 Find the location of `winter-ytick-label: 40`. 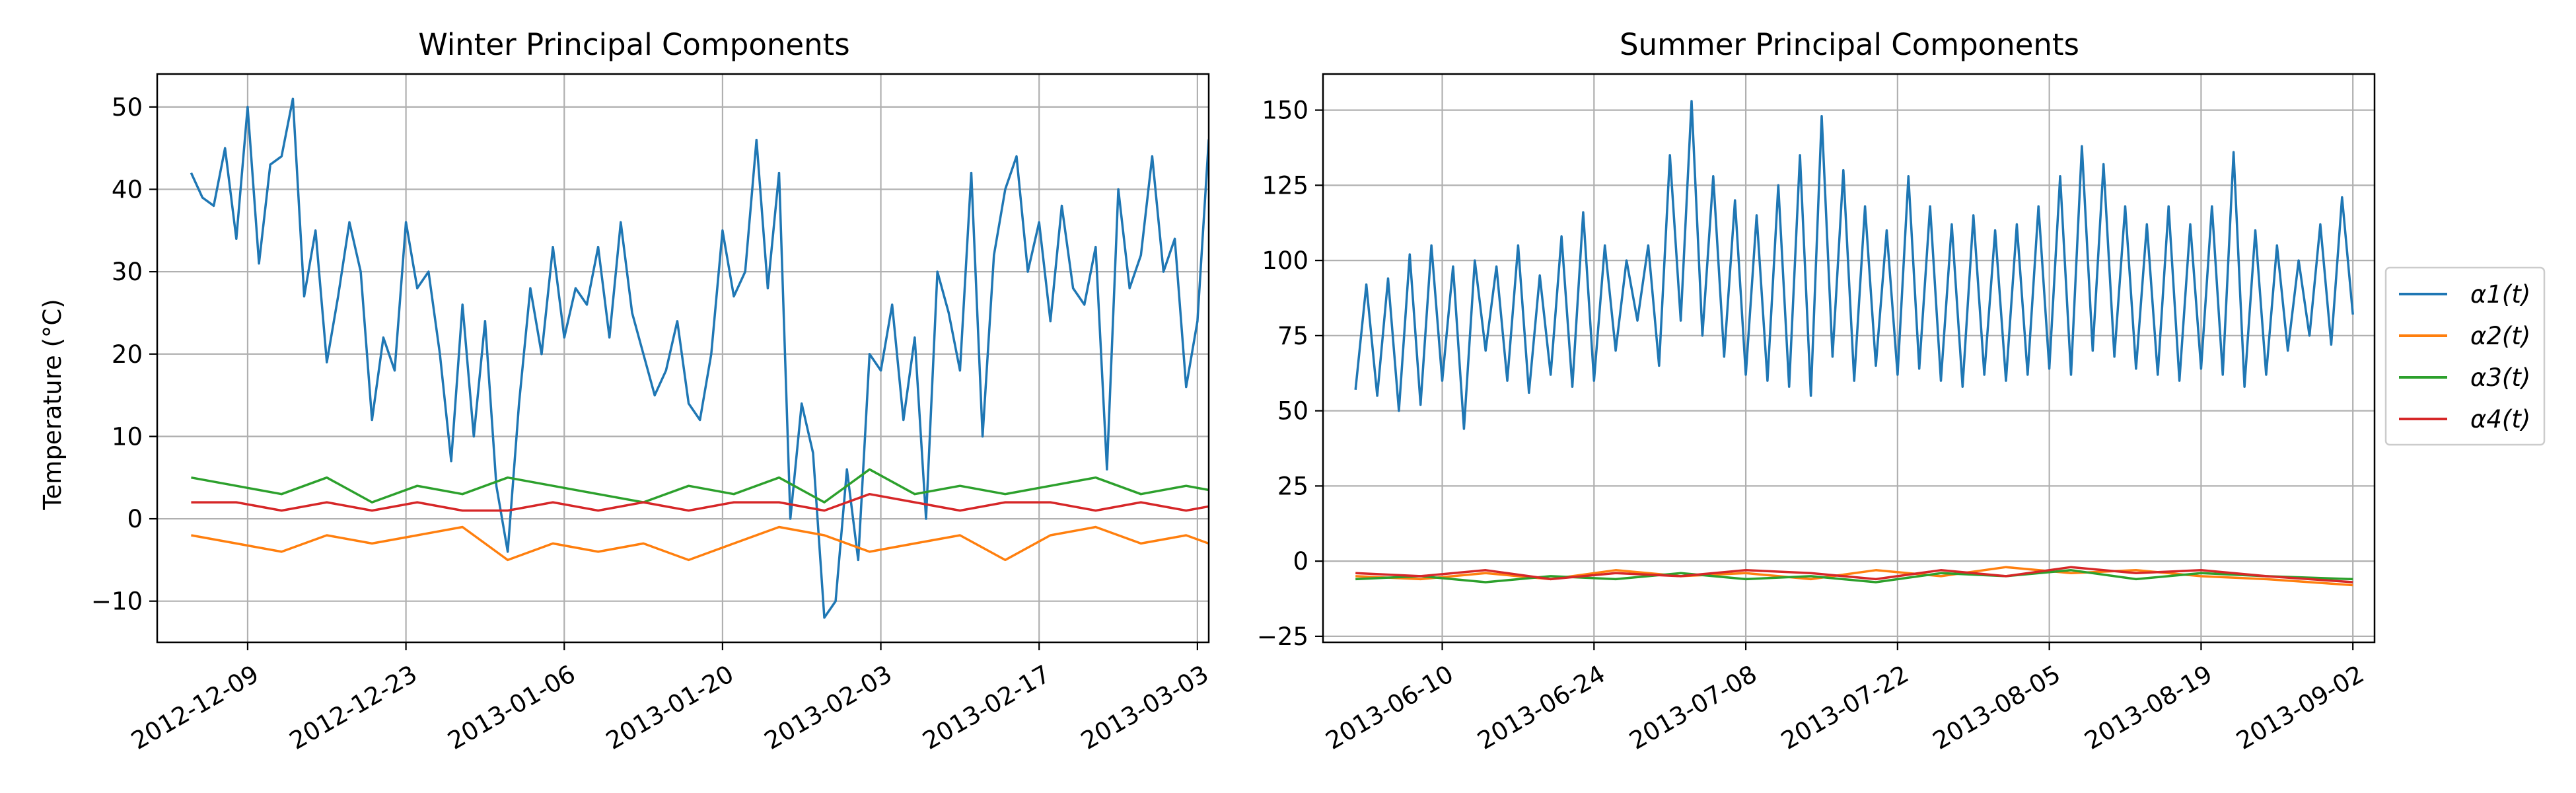

winter-ytick-label: 40 is located at coordinates (127, 189).